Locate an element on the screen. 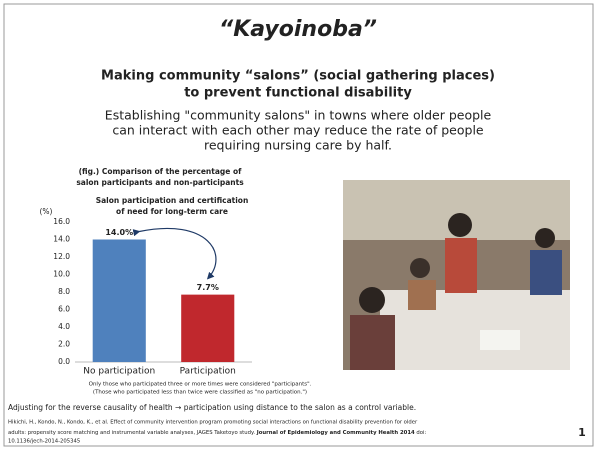 The image size is (597, 450). y-tick-label: 4.0 is located at coordinates (64, 326).